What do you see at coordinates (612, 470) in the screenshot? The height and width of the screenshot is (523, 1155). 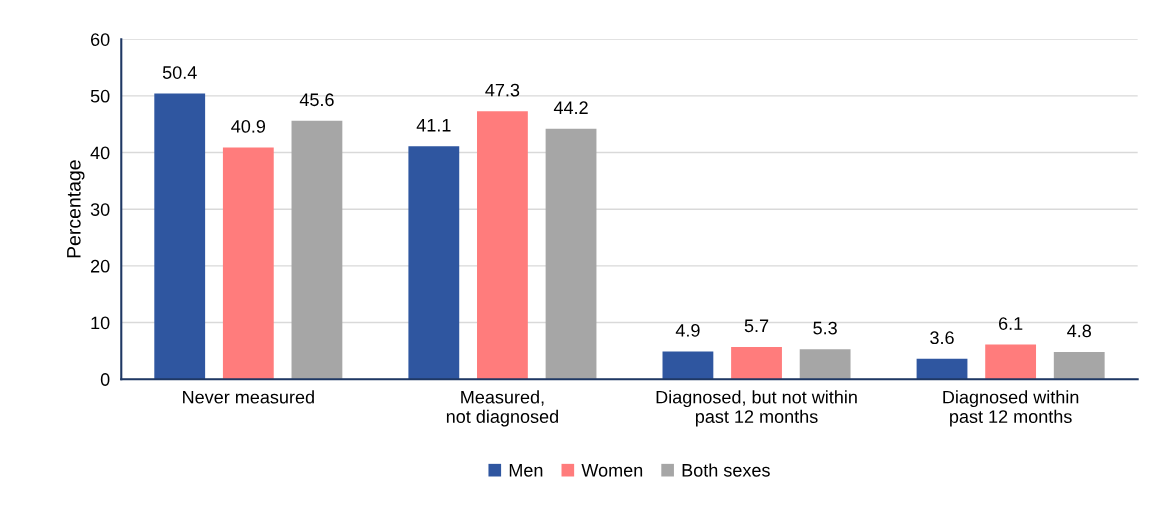 I see `legend-label: Women` at bounding box center [612, 470].